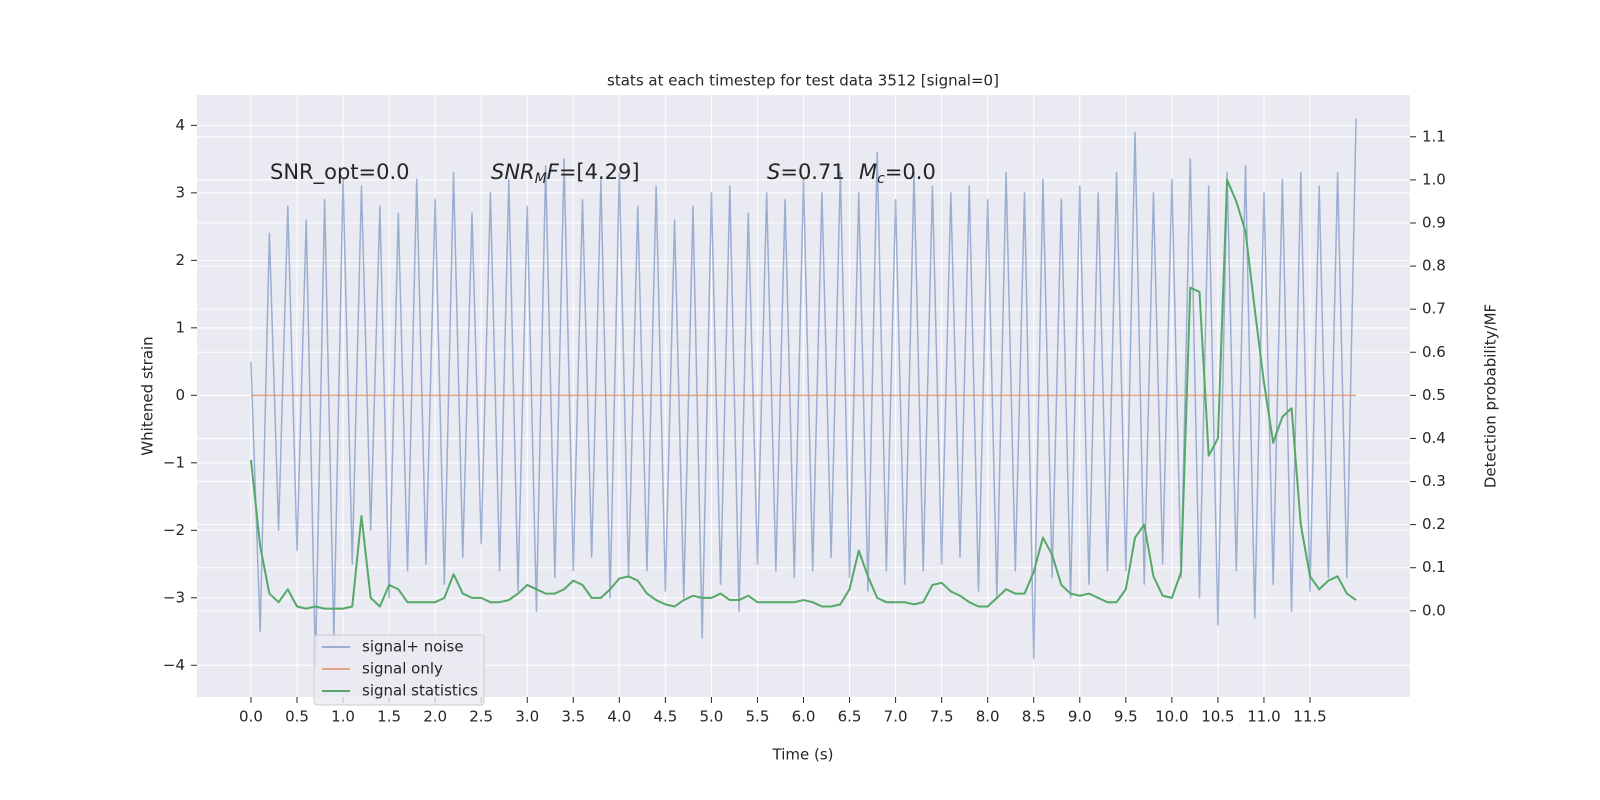 This screenshot has width=1600, height=800. I want to click on x-tick-label: 2.5, so click(481, 717).